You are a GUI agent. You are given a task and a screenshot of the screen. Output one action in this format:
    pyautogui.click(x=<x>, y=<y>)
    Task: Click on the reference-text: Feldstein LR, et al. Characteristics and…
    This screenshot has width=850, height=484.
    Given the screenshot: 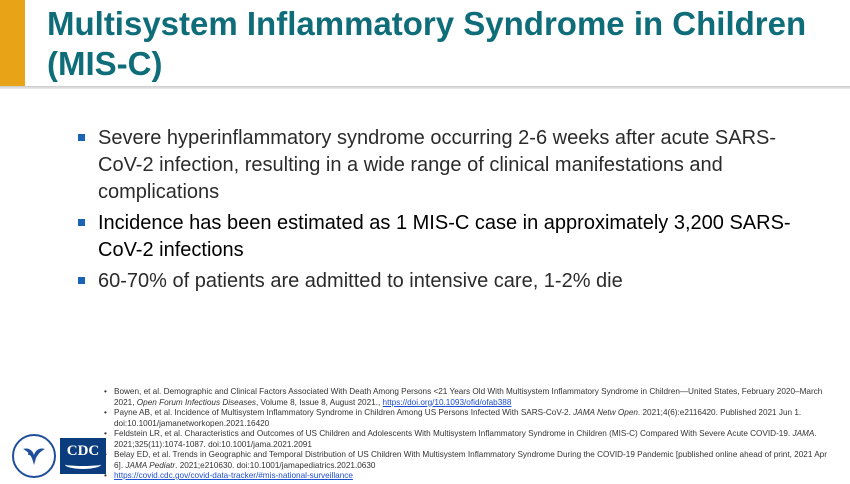 What is the action you would take?
    pyautogui.click(x=453, y=433)
    